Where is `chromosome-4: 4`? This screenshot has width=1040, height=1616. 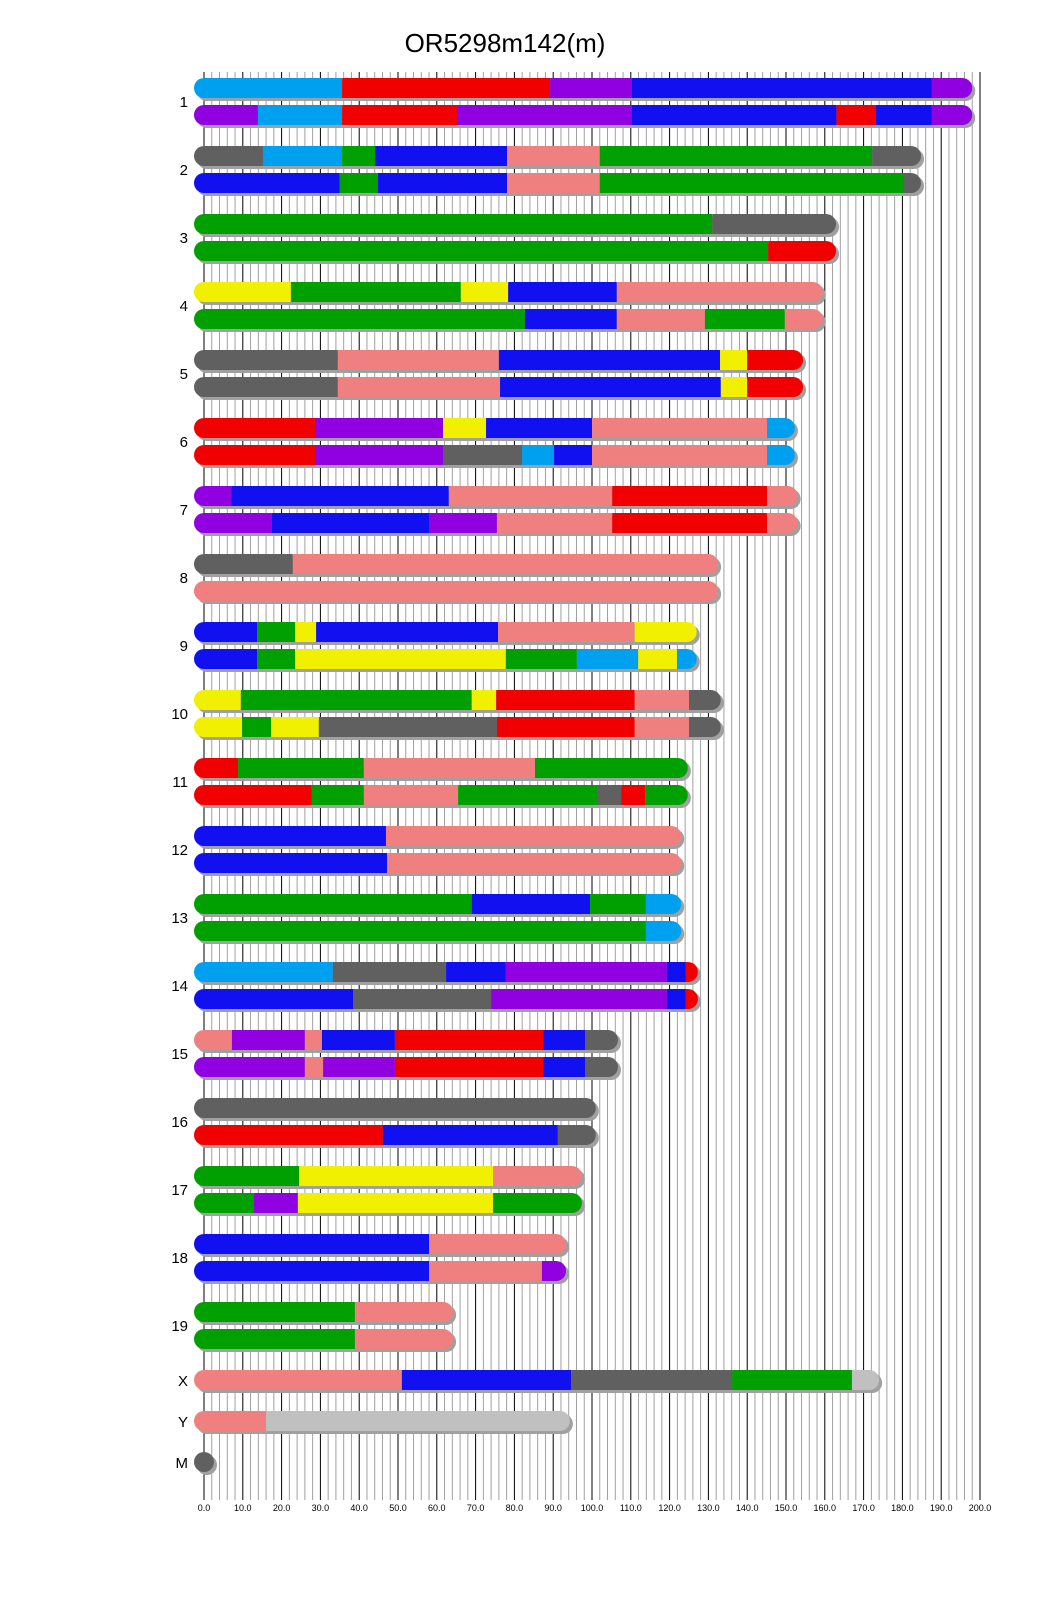
chromosome-4: 4 is located at coordinates (503, 307).